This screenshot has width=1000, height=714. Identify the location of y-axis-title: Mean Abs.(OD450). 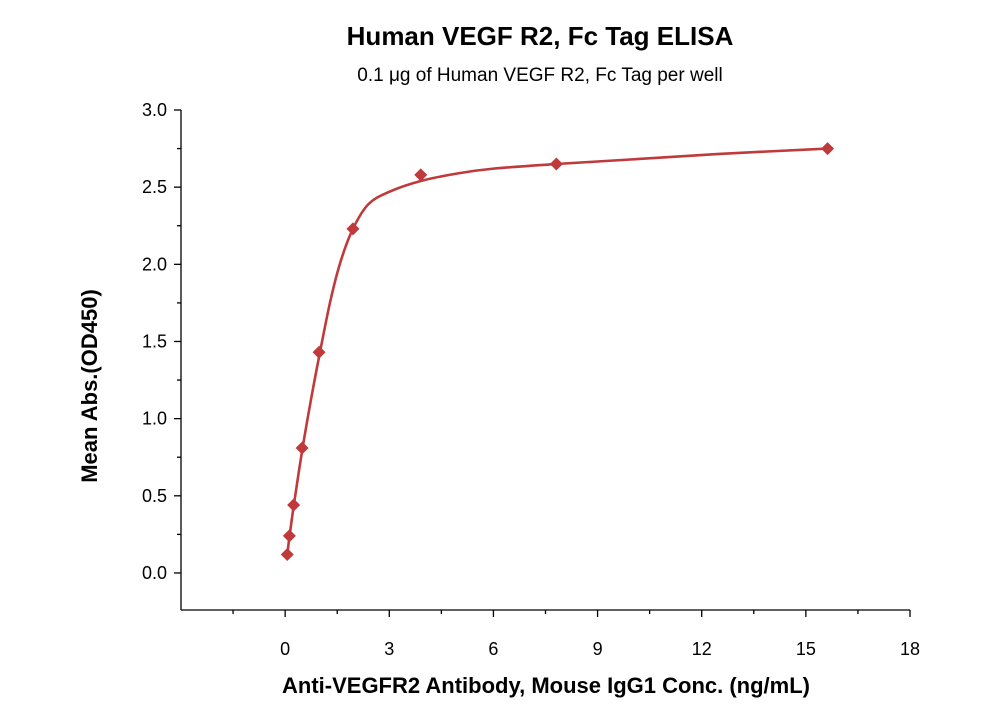
(89, 386).